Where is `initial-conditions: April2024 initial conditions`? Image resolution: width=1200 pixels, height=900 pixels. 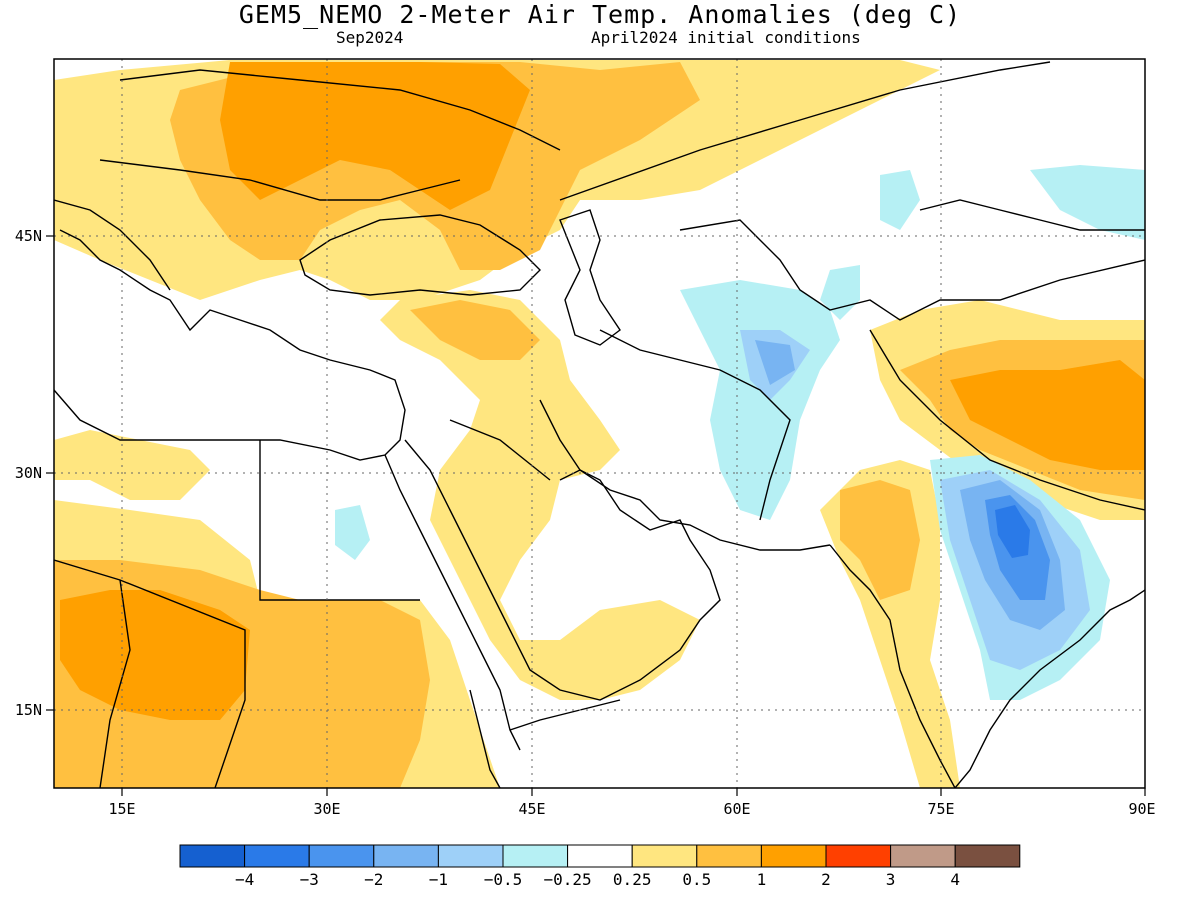 initial-conditions: April2024 initial conditions is located at coordinates (726, 37).